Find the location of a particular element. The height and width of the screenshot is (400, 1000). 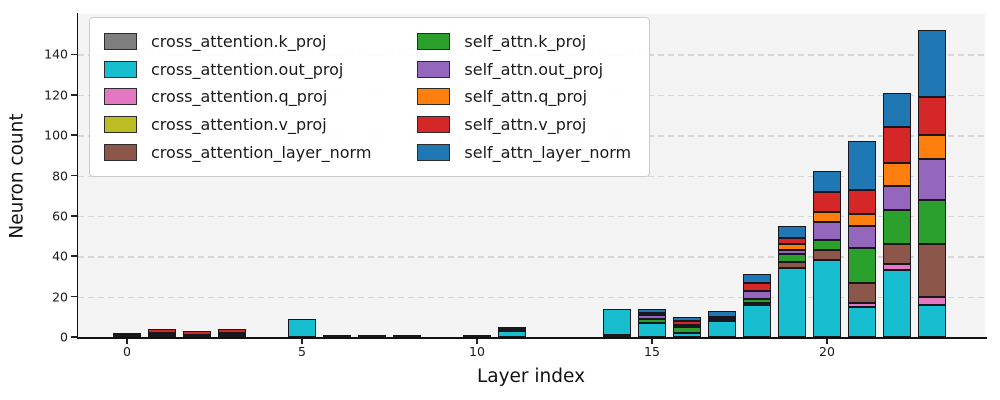

legend-item-self_attn.k_proj: self_attn.k_proj is located at coordinates (524, 42).